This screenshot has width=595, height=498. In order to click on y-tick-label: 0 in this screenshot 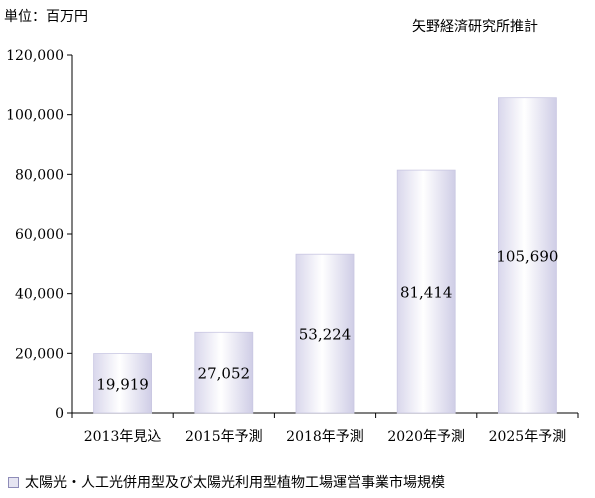, I will do `click(59, 414)`.